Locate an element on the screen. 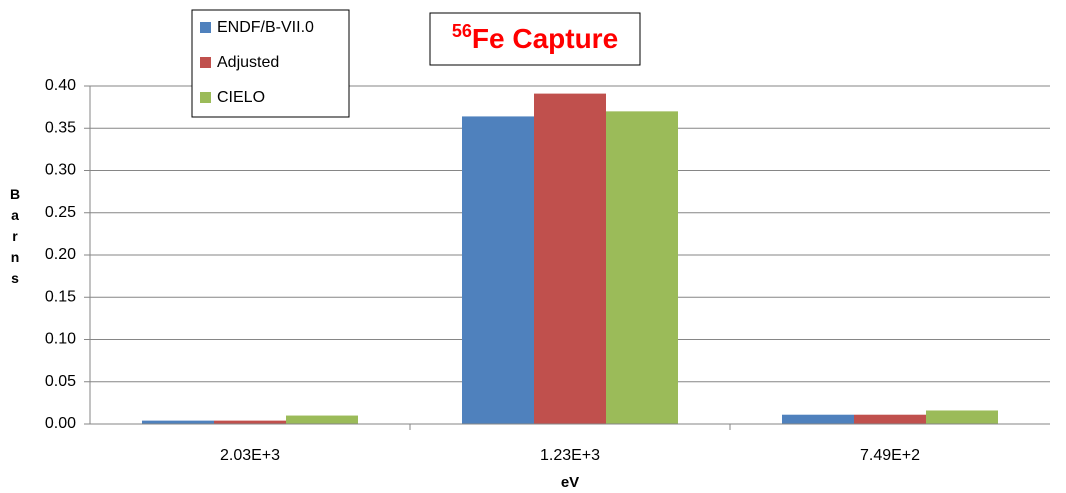  y-tick-label: 0.15 is located at coordinates (60, 296).